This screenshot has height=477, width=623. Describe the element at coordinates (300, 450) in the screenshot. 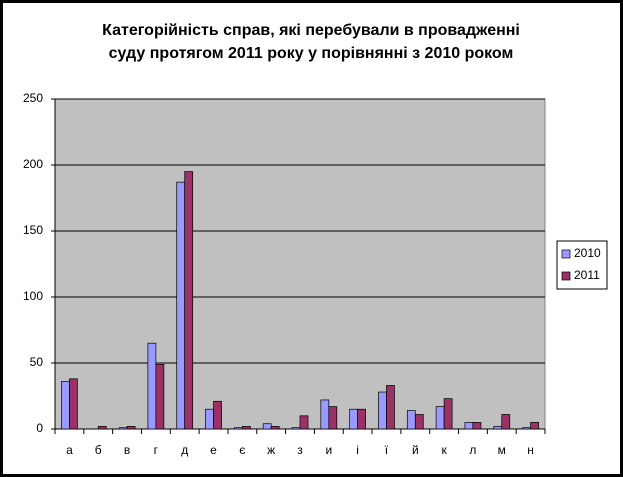

I see `x-tick-label: з` at that location.